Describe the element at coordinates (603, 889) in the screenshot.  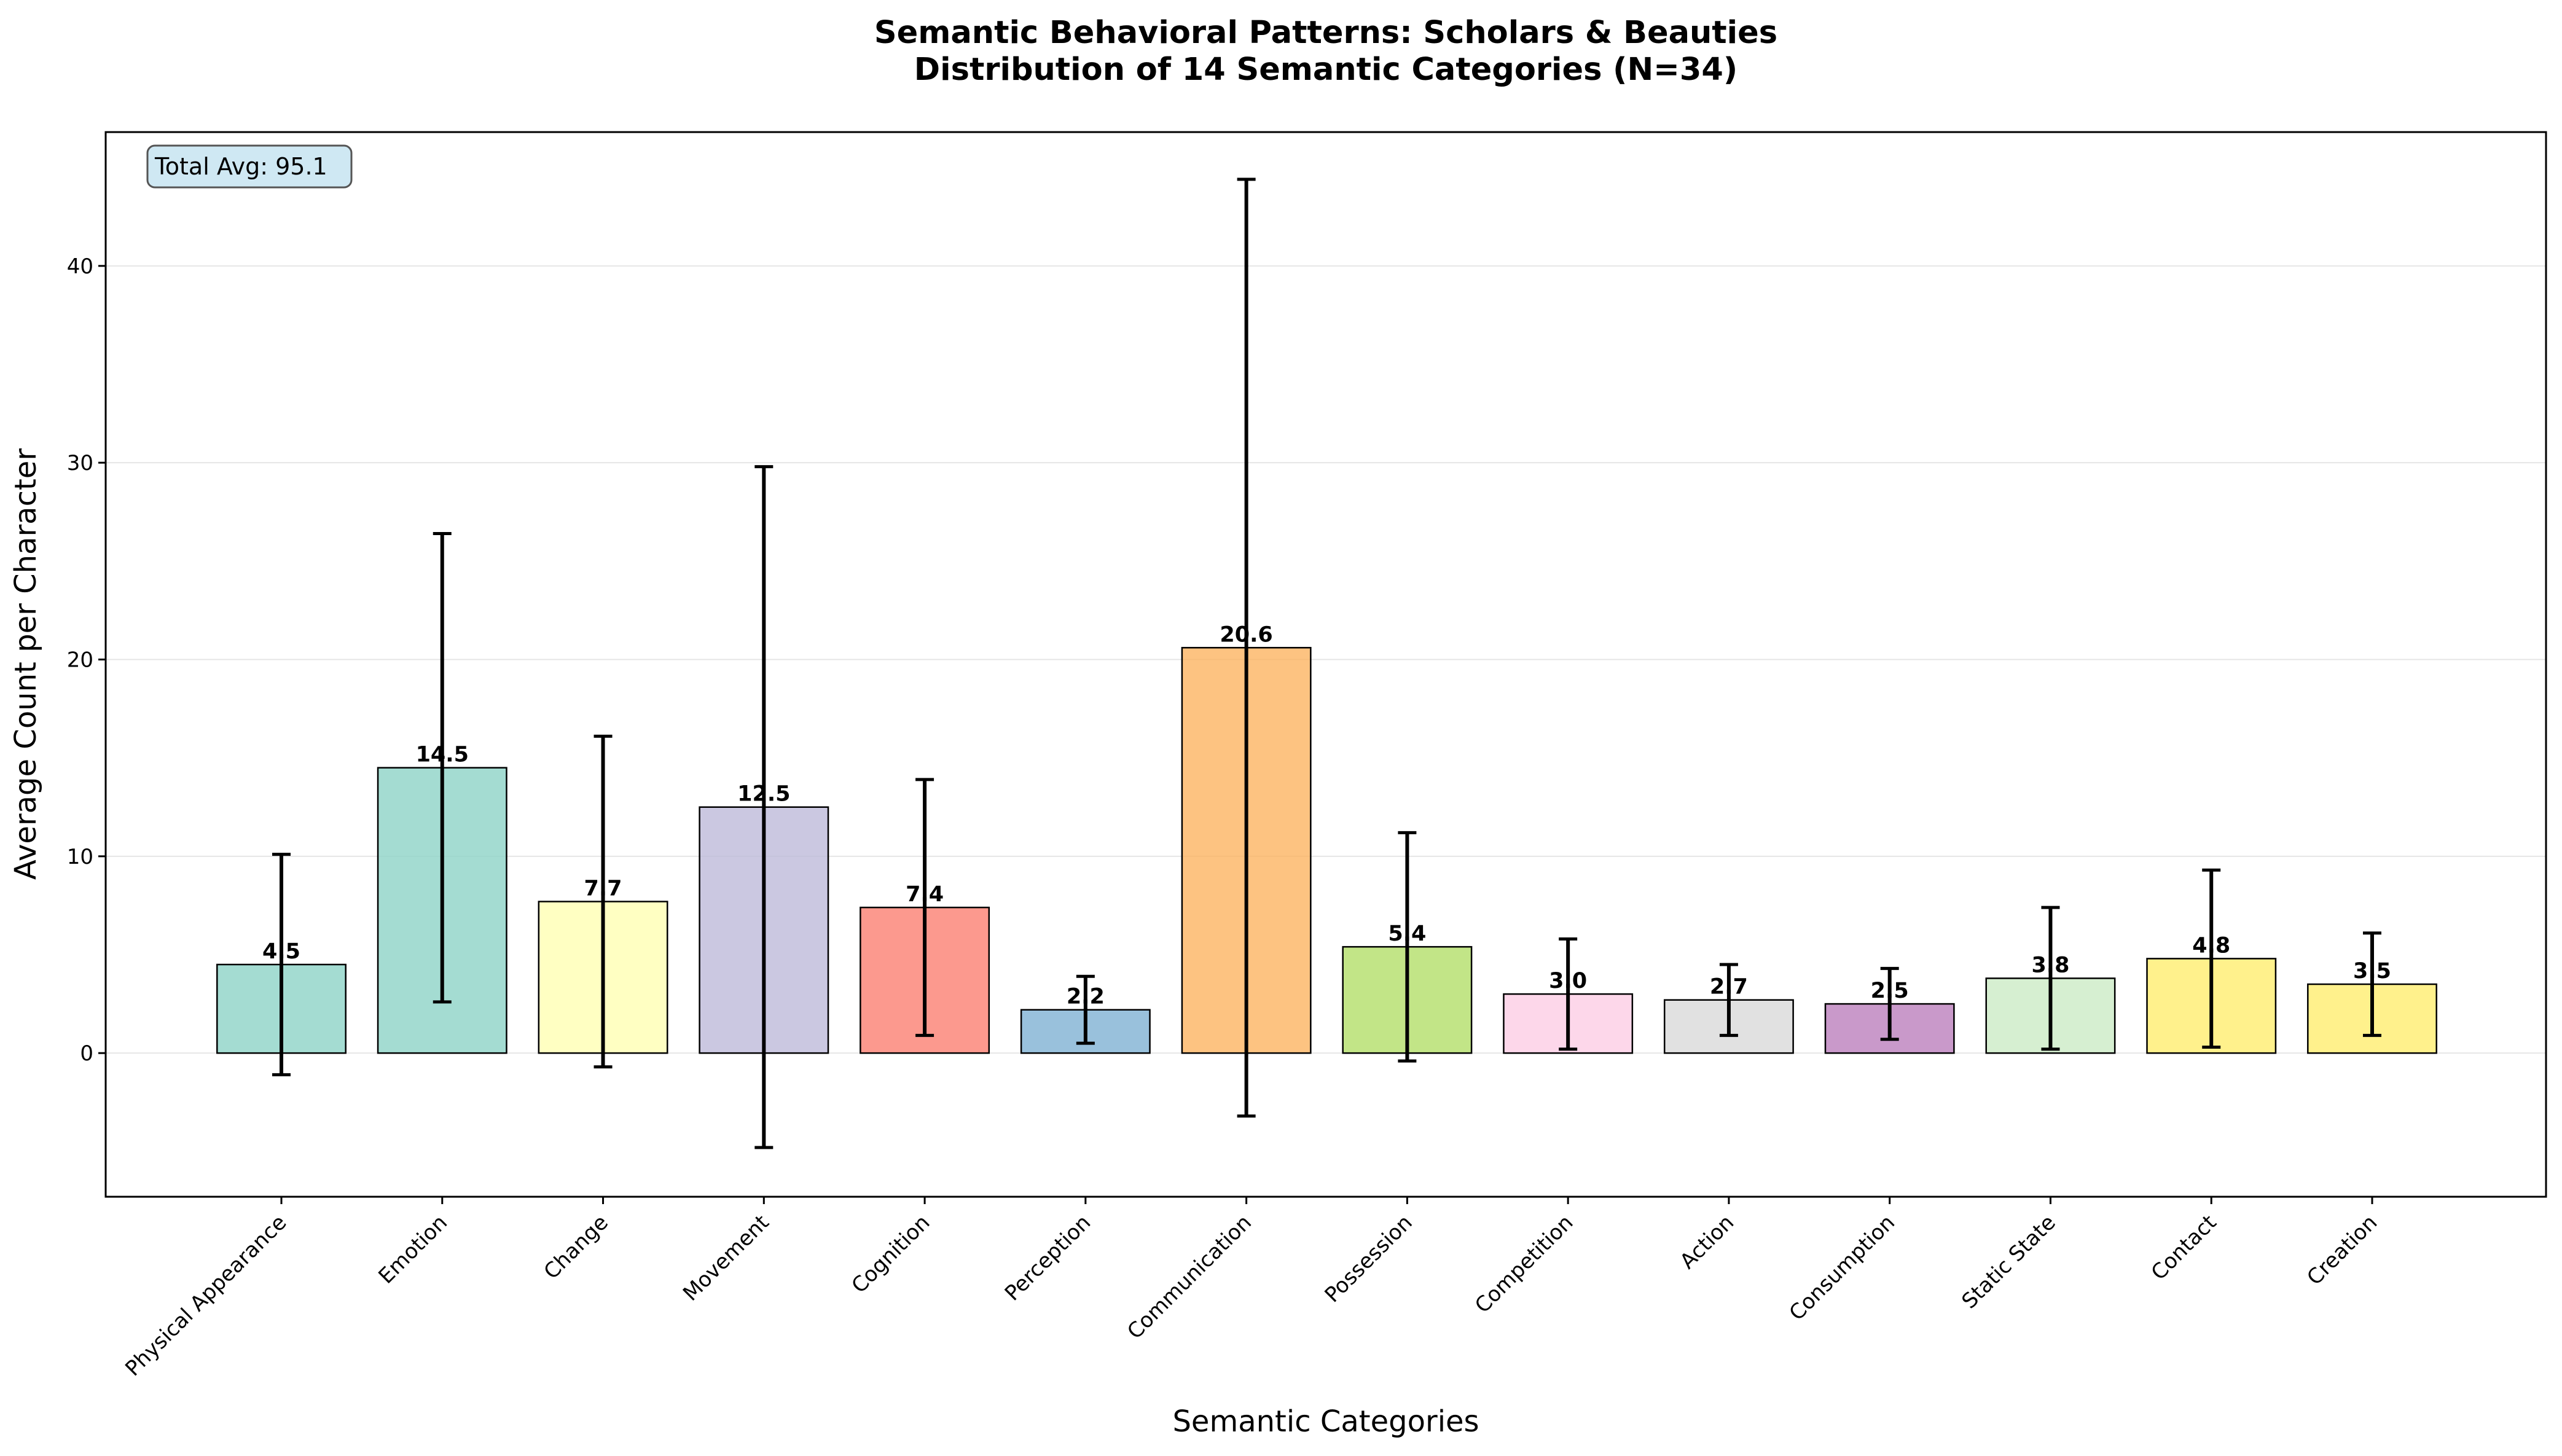
I see `bar-value-label: 7.7` at that location.